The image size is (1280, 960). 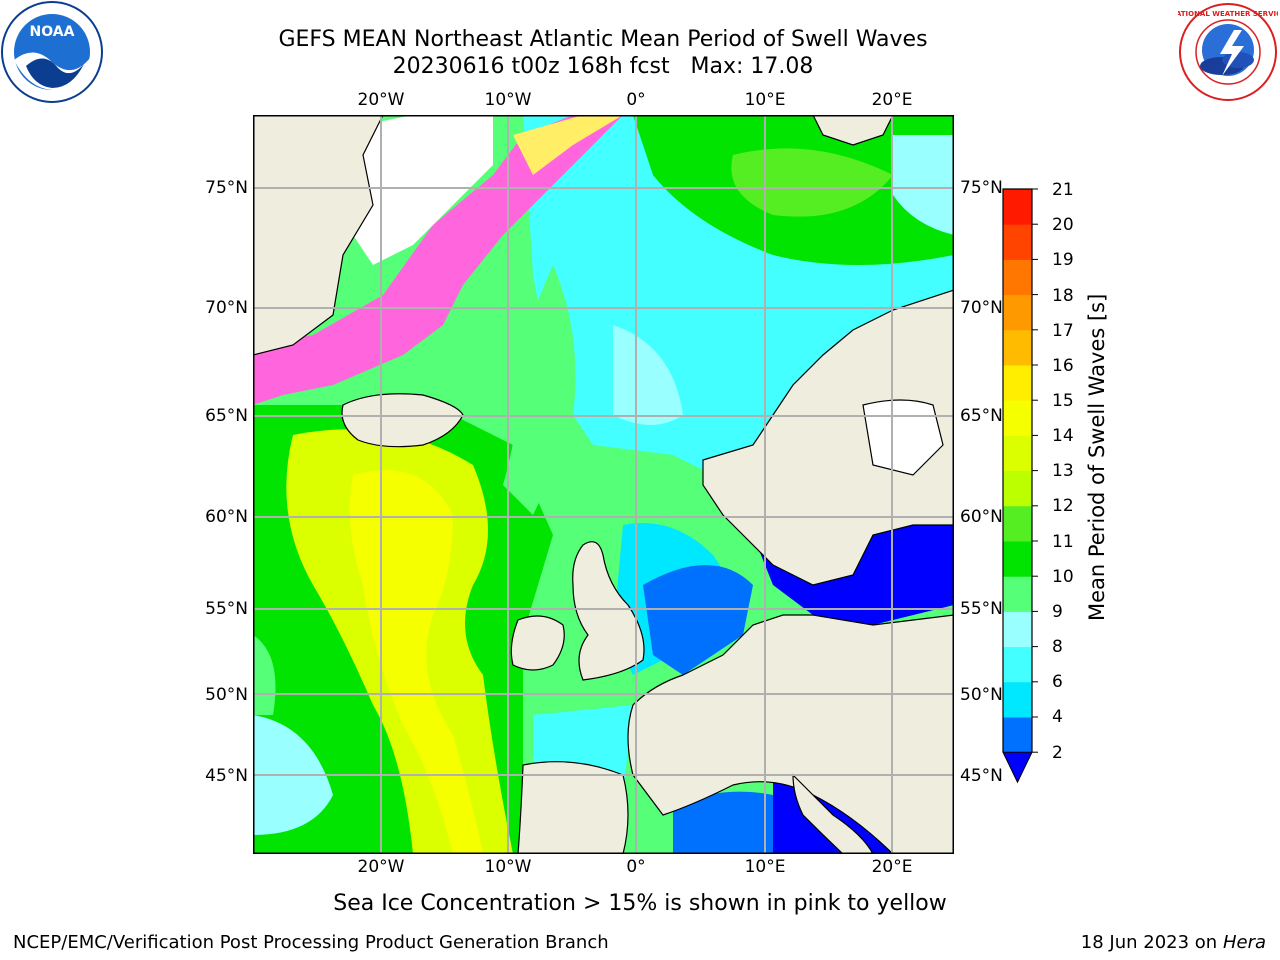 I want to click on lon-tick-top: 20°E, so click(x=892, y=100).